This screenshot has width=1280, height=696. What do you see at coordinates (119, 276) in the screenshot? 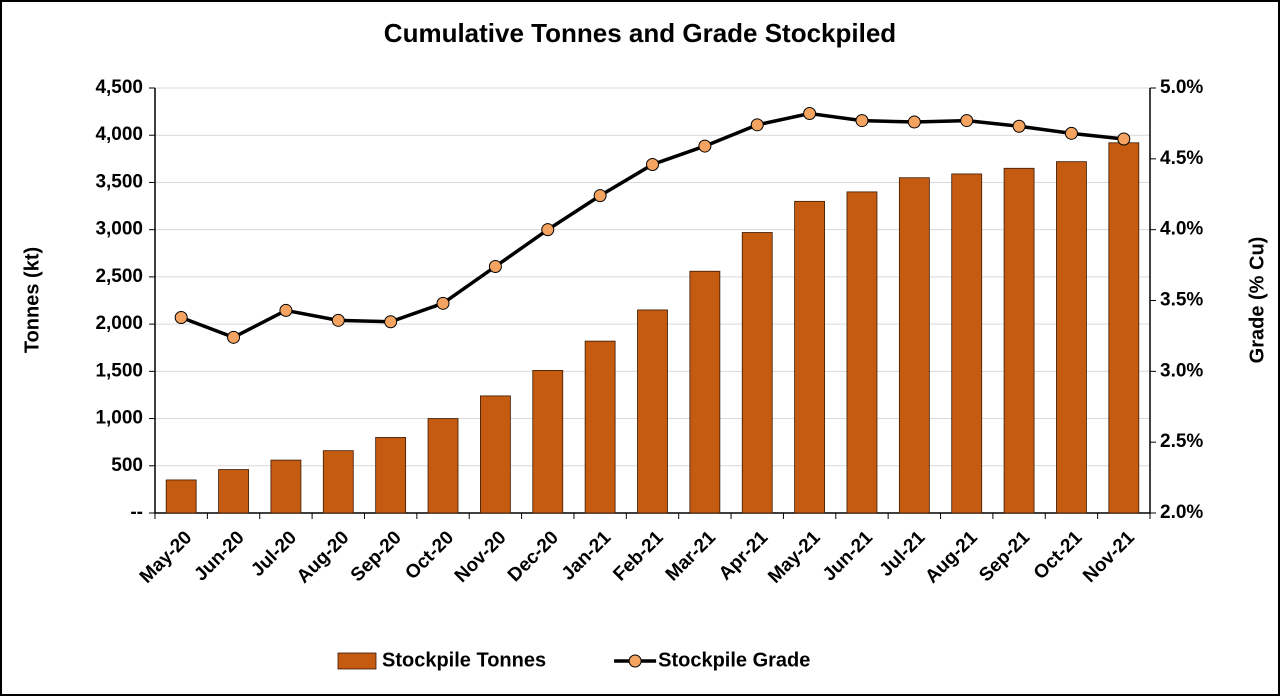
I see `y-tick-label: 2,500` at bounding box center [119, 276].